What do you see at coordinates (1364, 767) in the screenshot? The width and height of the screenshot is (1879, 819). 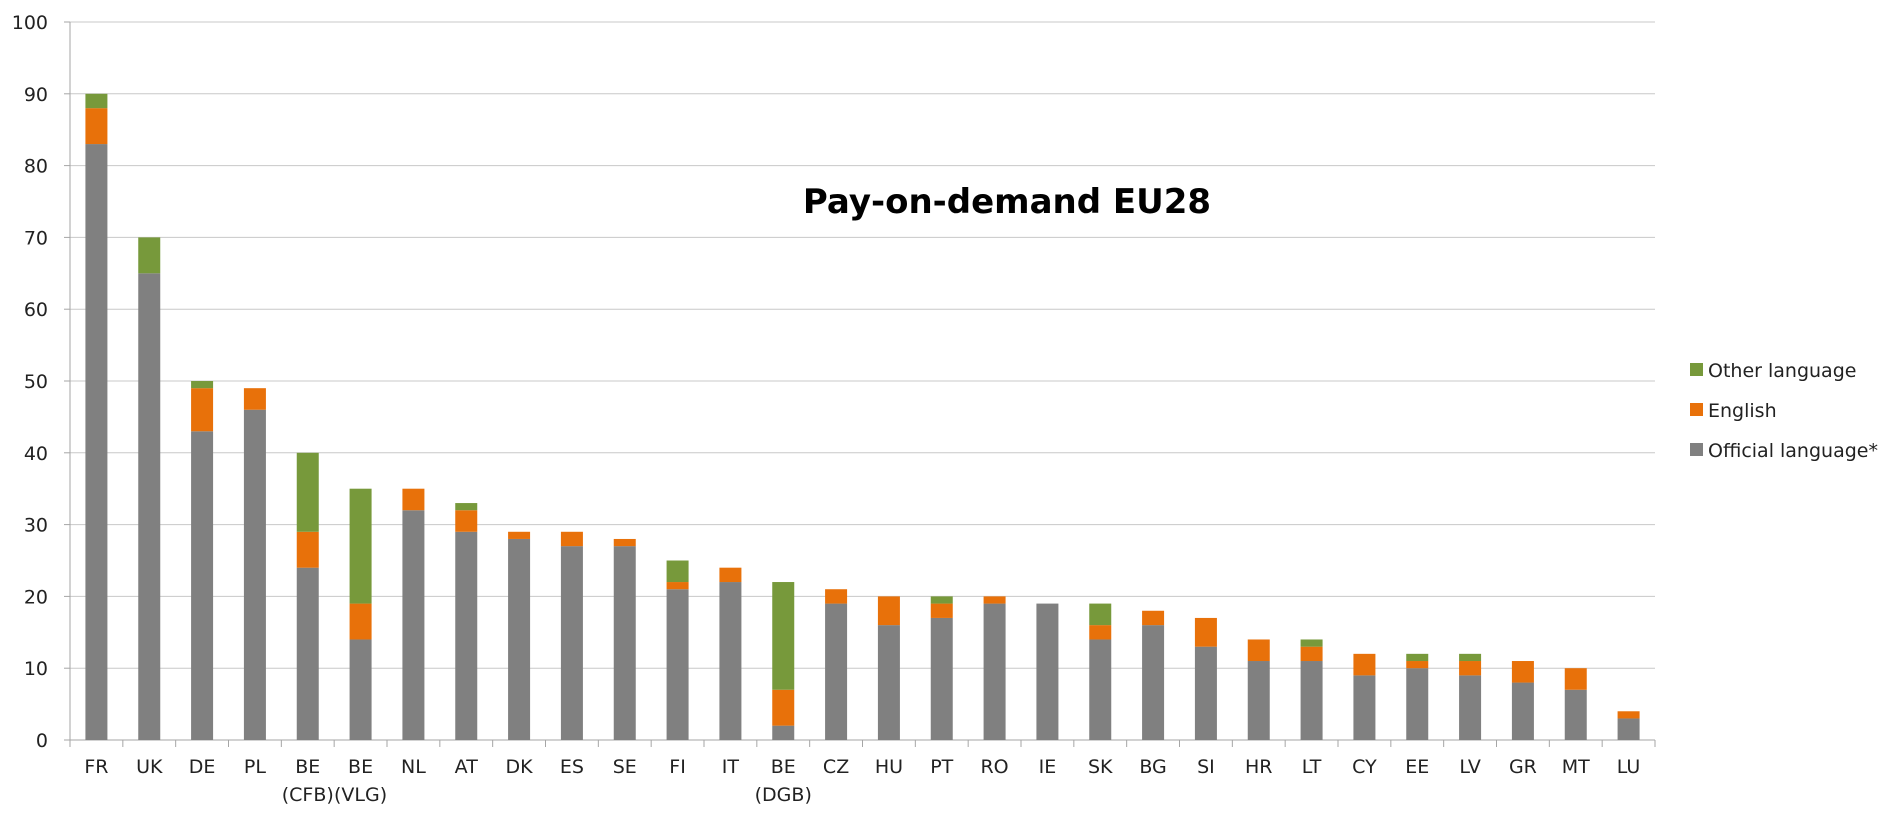 I see `x-tick-label: CY` at bounding box center [1364, 767].